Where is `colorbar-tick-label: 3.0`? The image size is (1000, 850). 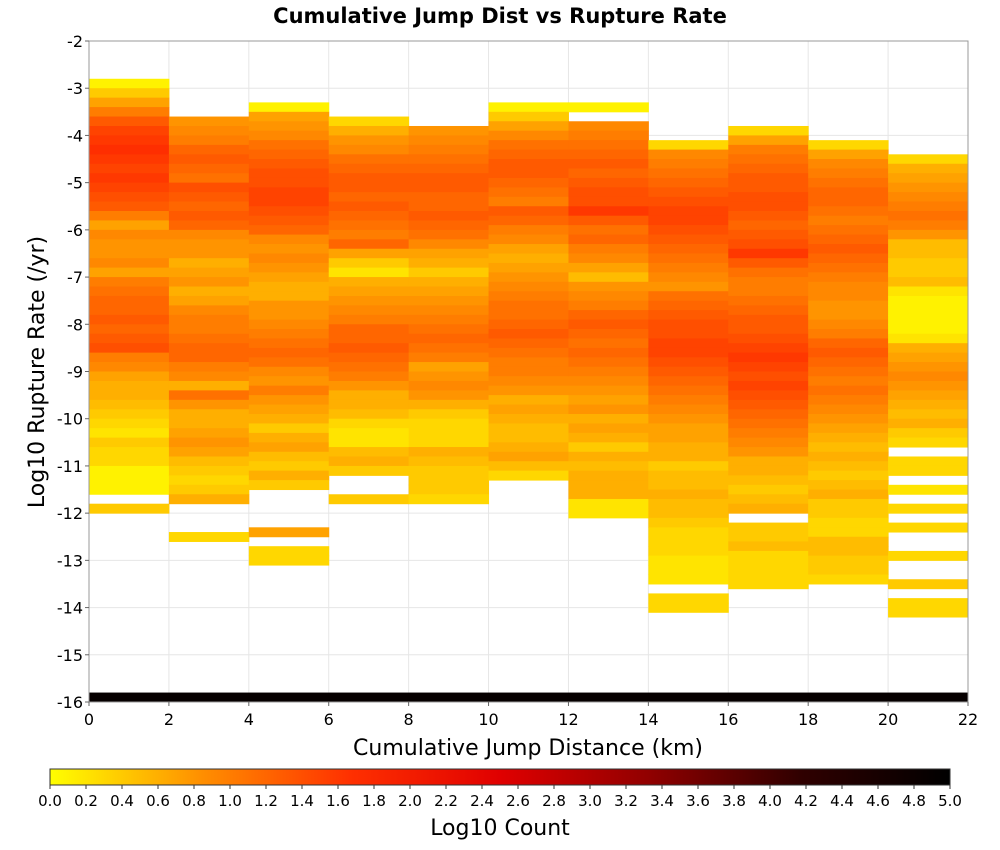 colorbar-tick-label: 3.0 is located at coordinates (590, 801).